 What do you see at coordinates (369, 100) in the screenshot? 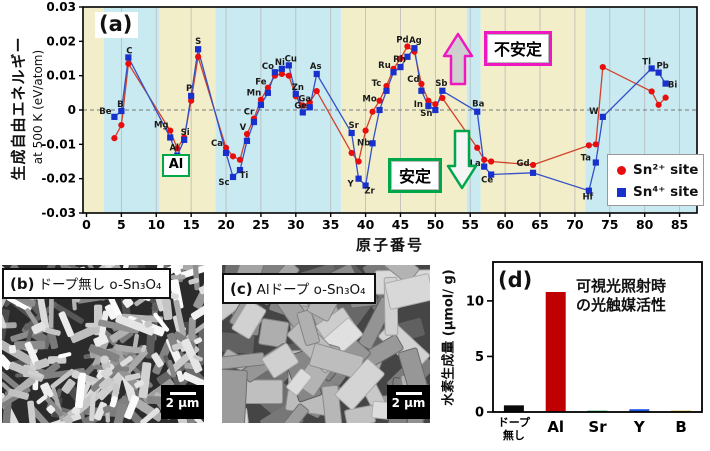
I see `svg-text: Mo` at bounding box center [369, 100].